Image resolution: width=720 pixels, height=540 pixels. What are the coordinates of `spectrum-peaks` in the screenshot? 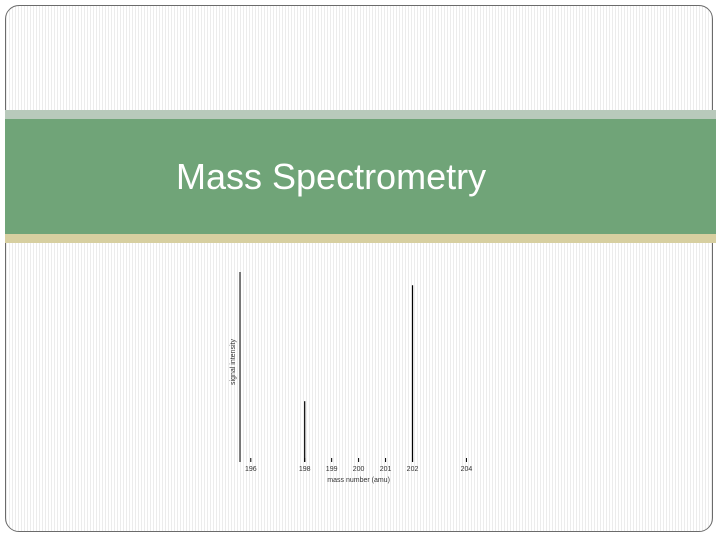 It's located at (359, 373).